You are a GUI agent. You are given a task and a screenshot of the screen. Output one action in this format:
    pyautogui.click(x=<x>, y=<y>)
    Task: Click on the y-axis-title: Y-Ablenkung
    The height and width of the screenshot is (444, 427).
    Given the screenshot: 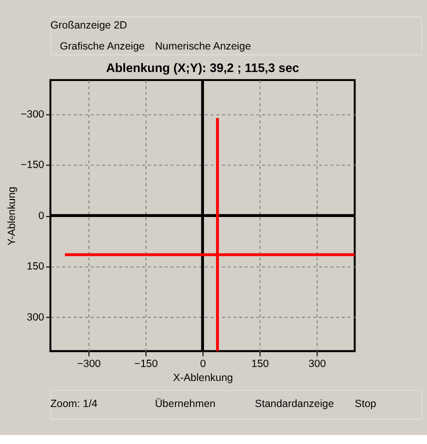 What is the action you would take?
    pyautogui.click(x=12, y=216)
    